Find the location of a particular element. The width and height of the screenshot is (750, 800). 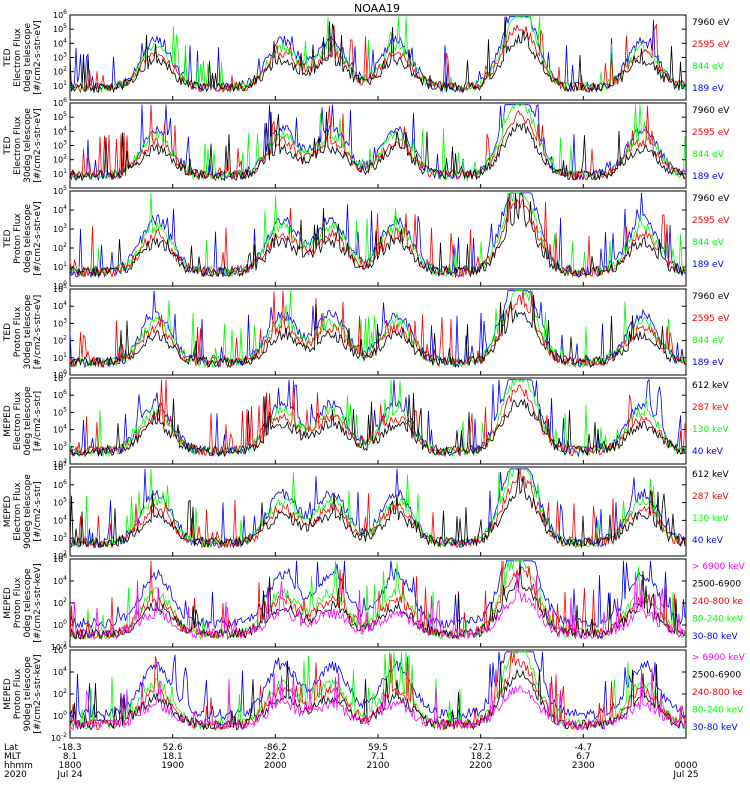

x-tick-label: 22.0 is located at coordinates (275, 757).